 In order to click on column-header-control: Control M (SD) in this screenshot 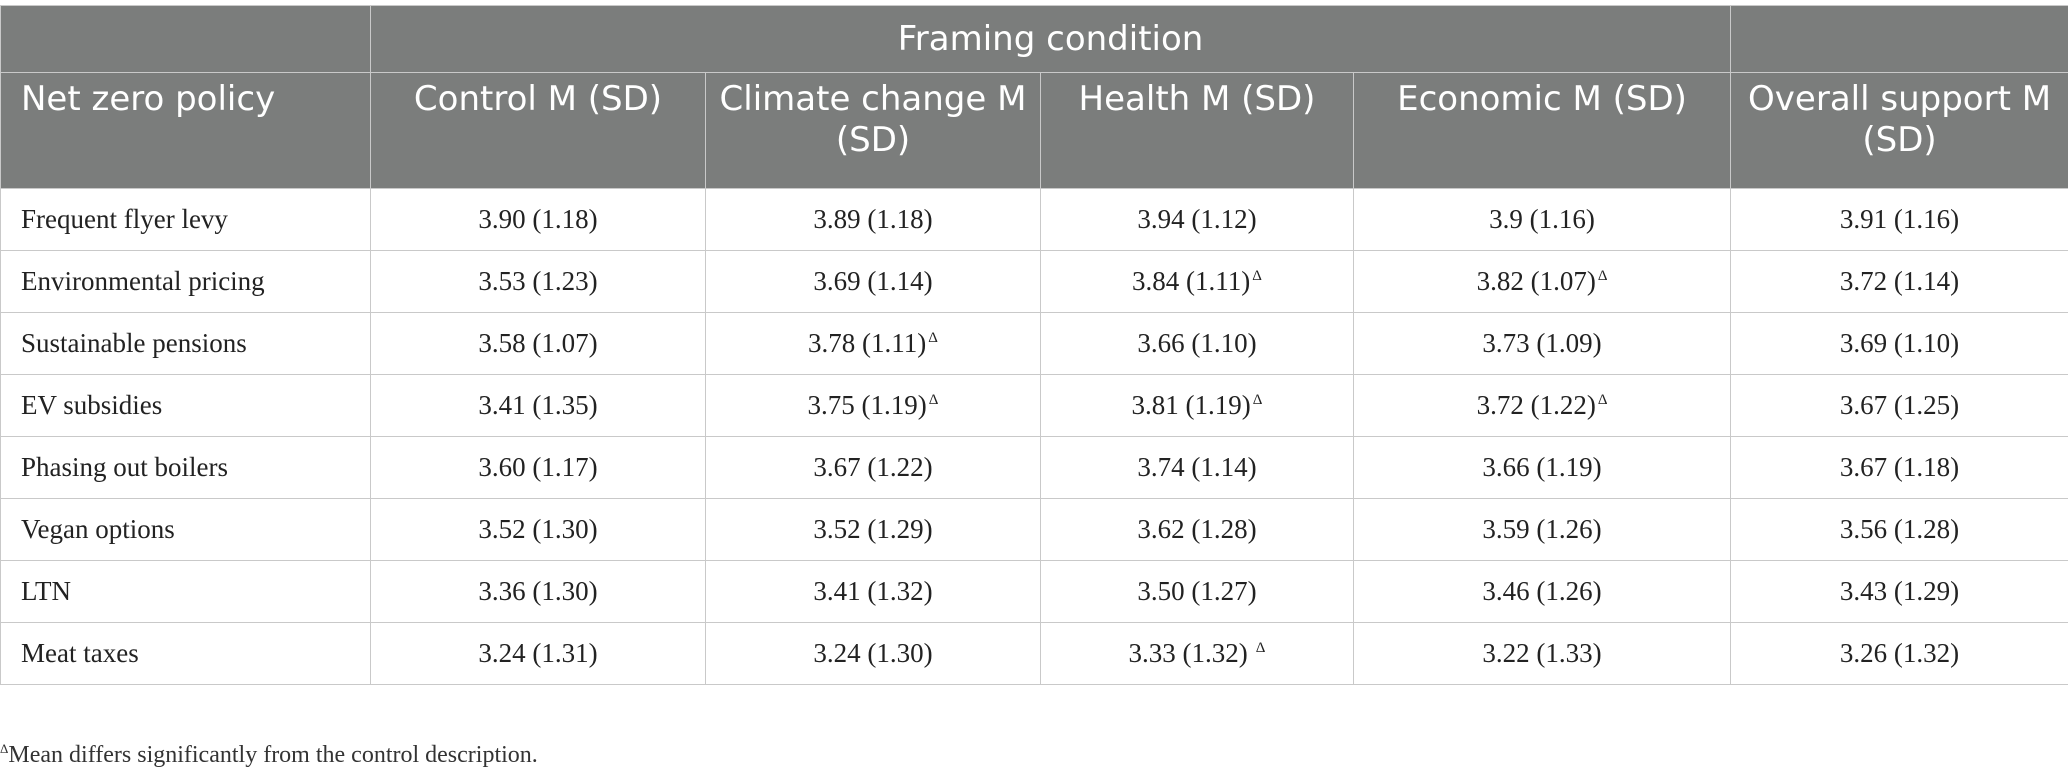, I will do `click(538, 130)`.